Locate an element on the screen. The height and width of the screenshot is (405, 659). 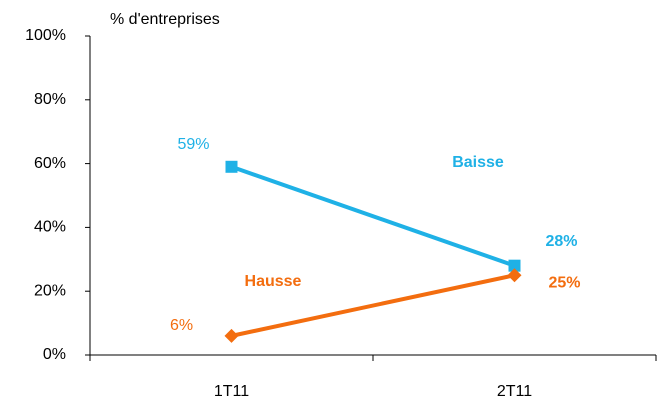
y-tick-label: 20% is located at coordinates (50, 290).